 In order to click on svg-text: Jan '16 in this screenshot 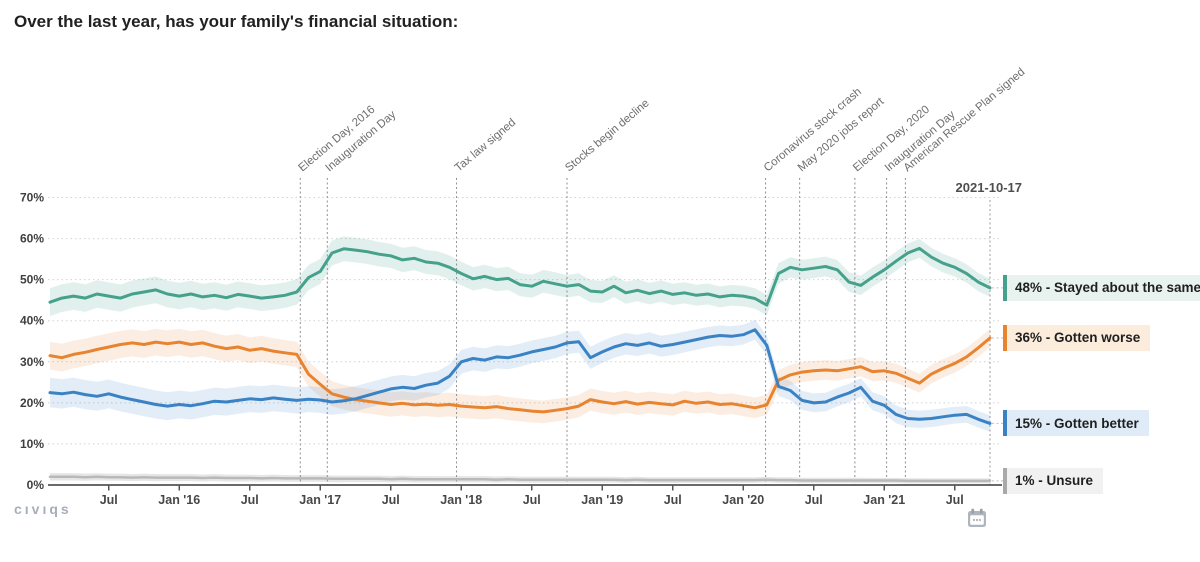, I will do `click(179, 500)`.